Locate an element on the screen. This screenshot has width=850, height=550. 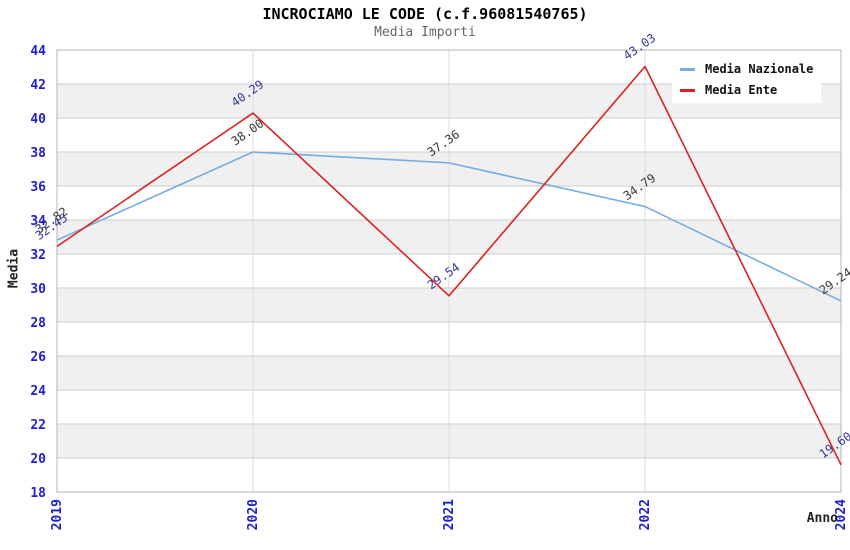
chart-subtitle: Media Importi is located at coordinates (425, 32).